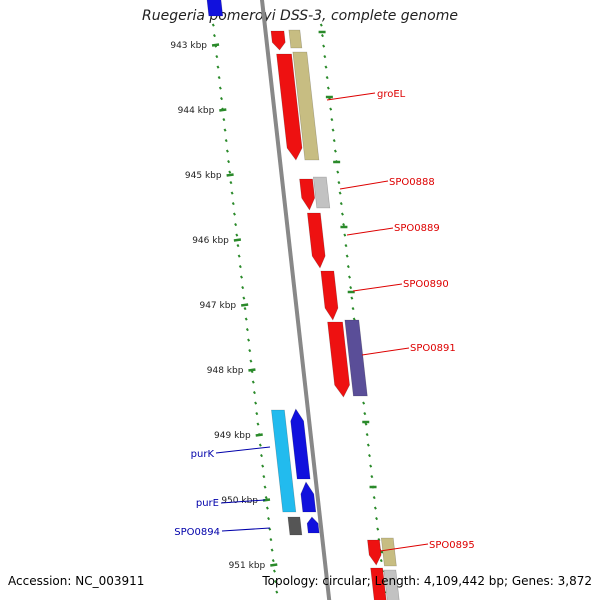 This screenshot has height=600, width=600. Describe the element at coordinates (356, 358) in the screenshot. I see `feature-purple-SPO0891` at that location.